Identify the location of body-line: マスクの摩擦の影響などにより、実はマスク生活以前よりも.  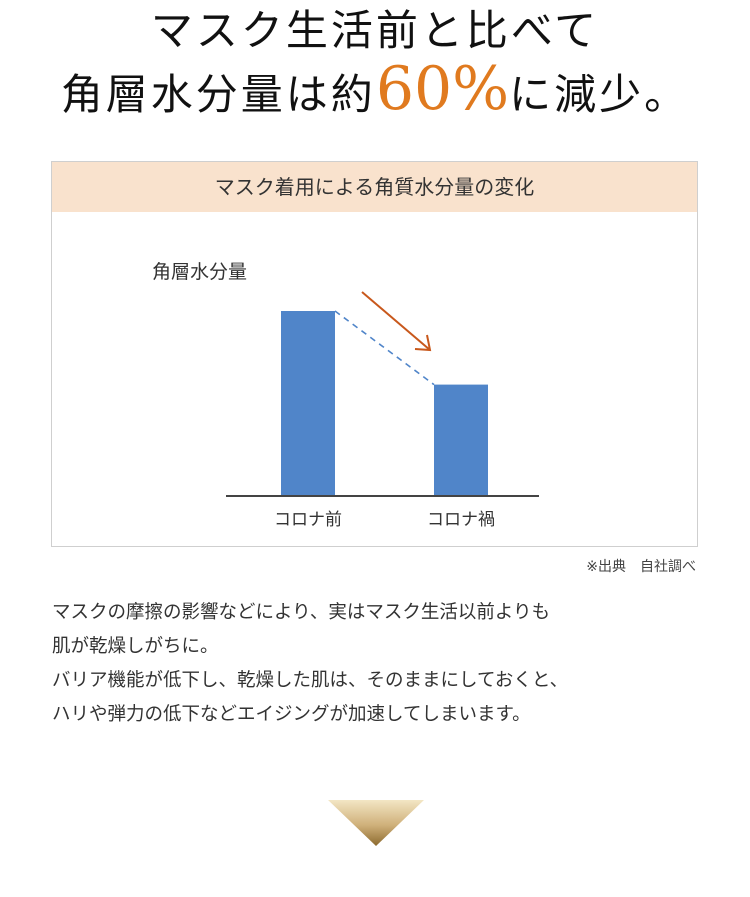
(301, 612).